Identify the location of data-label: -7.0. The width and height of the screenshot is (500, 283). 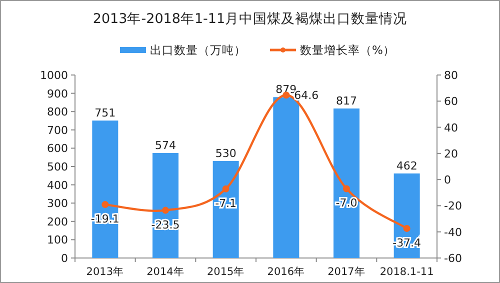
(347, 203).